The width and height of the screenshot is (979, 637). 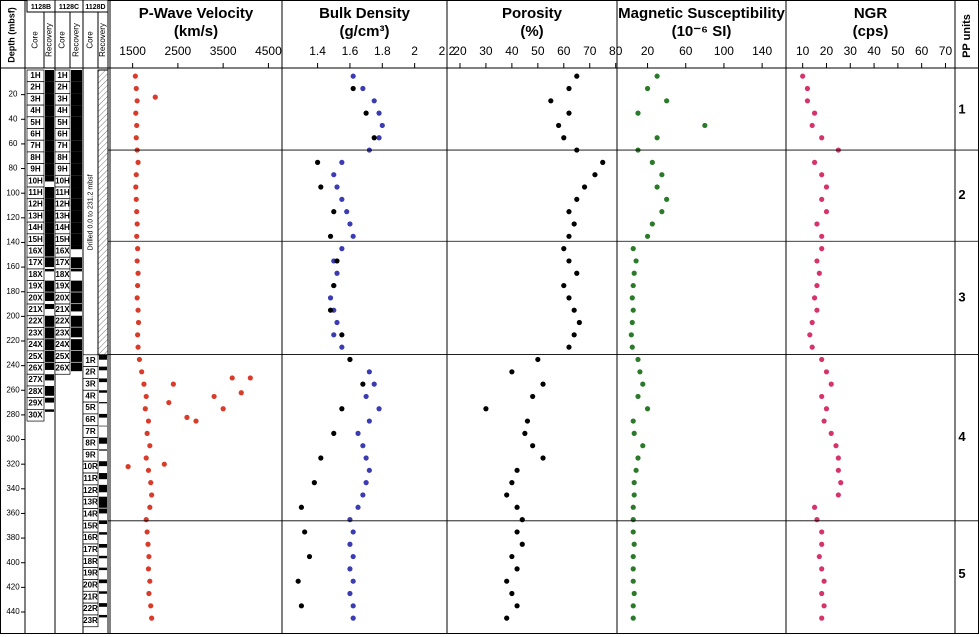 What do you see at coordinates (13, 365) in the screenshot?
I see `y-tick-label: 240` at bounding box center [13, 365].